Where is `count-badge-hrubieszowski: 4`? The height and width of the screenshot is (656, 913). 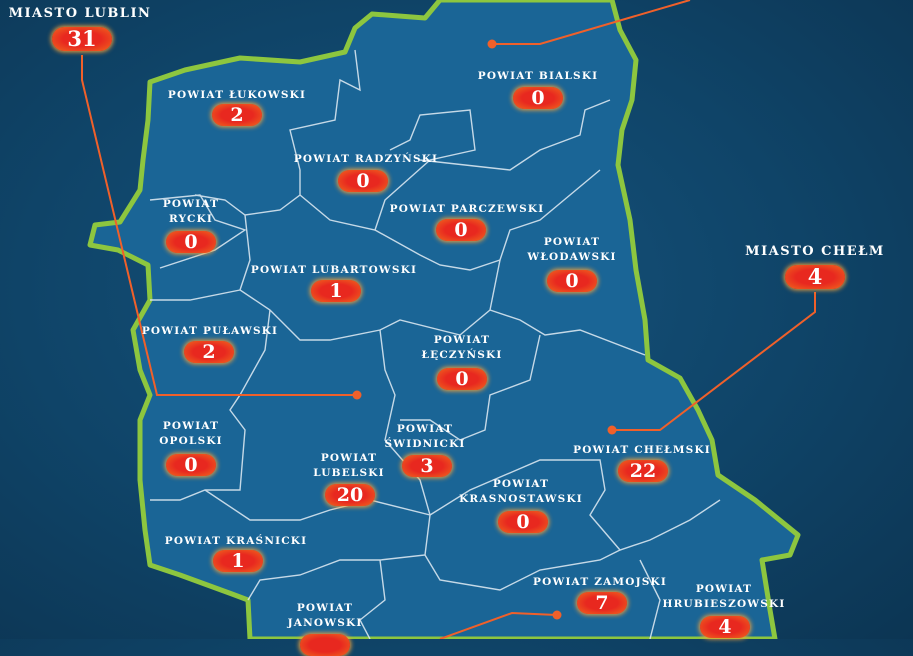
count-badge-hrubieszowski: 4 is located at coordinates (725, 627).